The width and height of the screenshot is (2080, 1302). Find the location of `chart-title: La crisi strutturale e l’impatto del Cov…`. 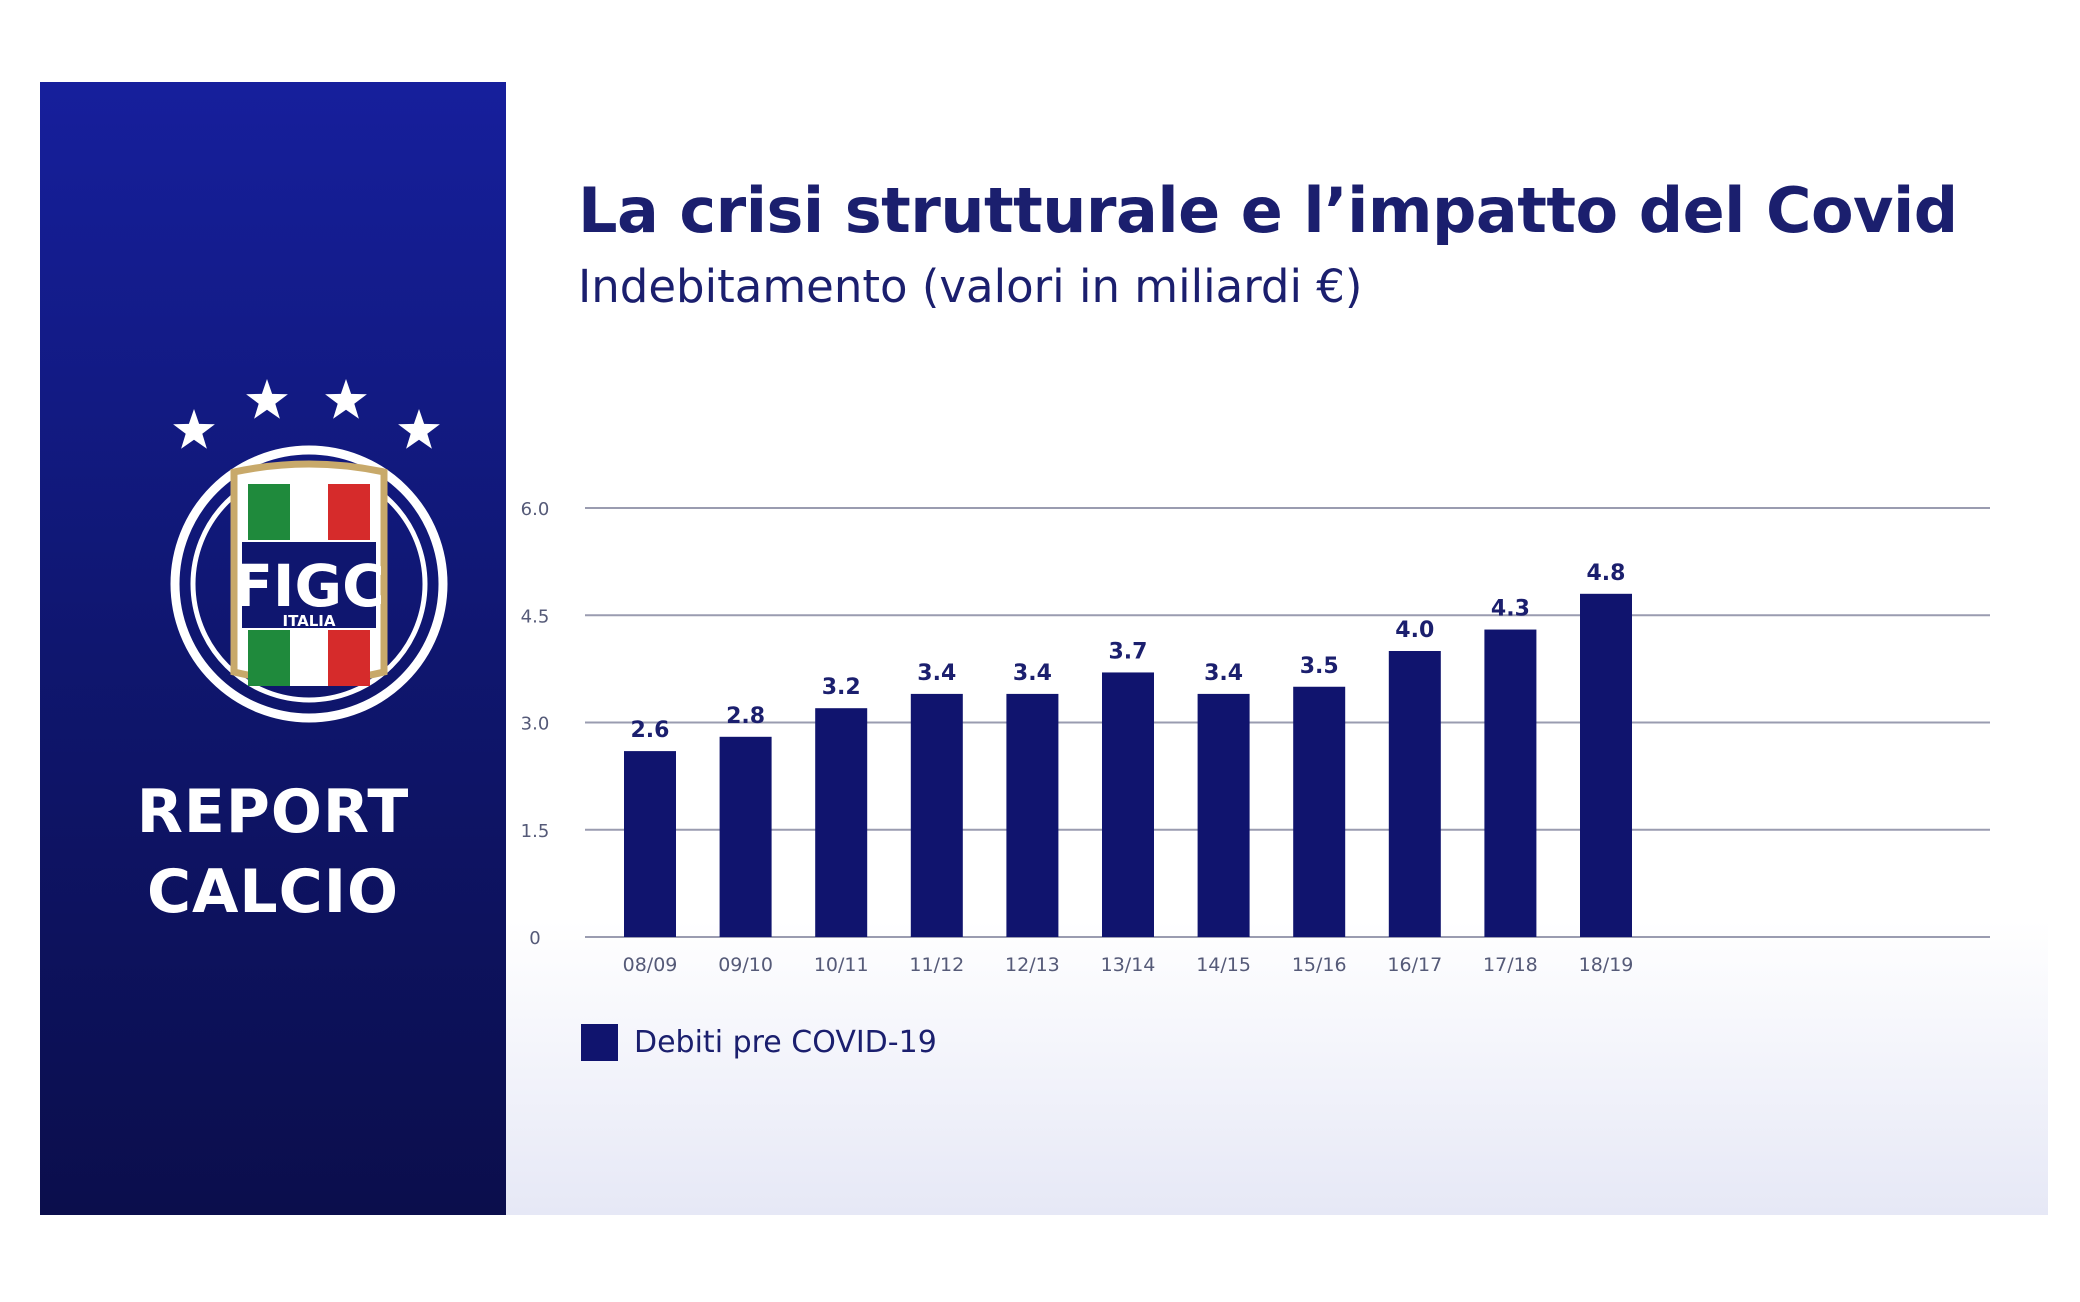

chart-title: La crisi strutturale e l’impatto del Cov… is located at coordinates (1268, 210).